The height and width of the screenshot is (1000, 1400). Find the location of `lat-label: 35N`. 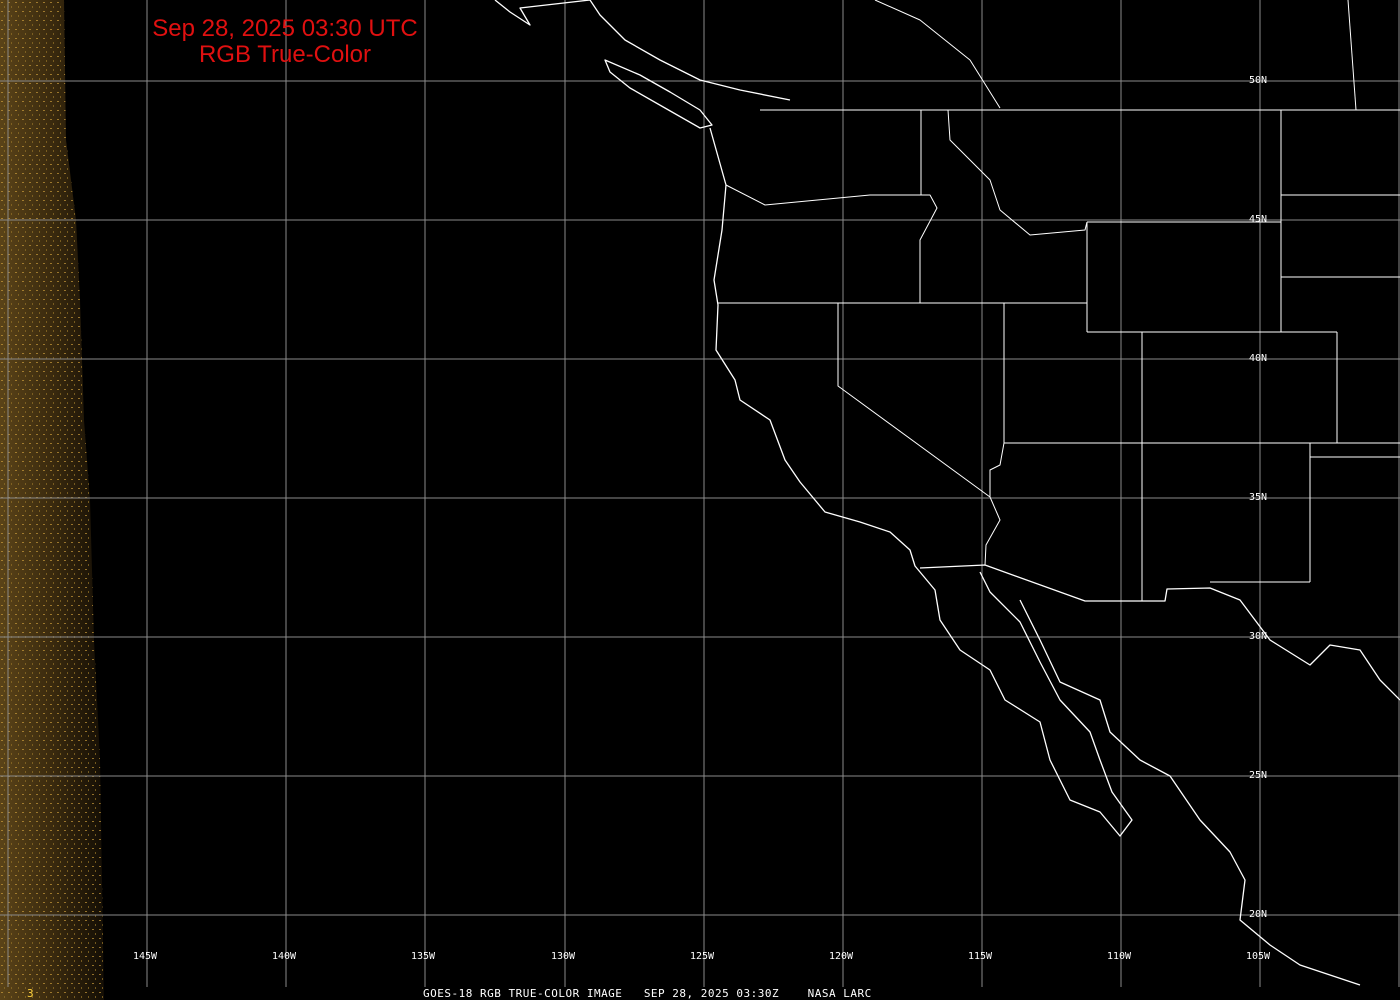

lat-label: 35N is located at coordinates (1258, 497).